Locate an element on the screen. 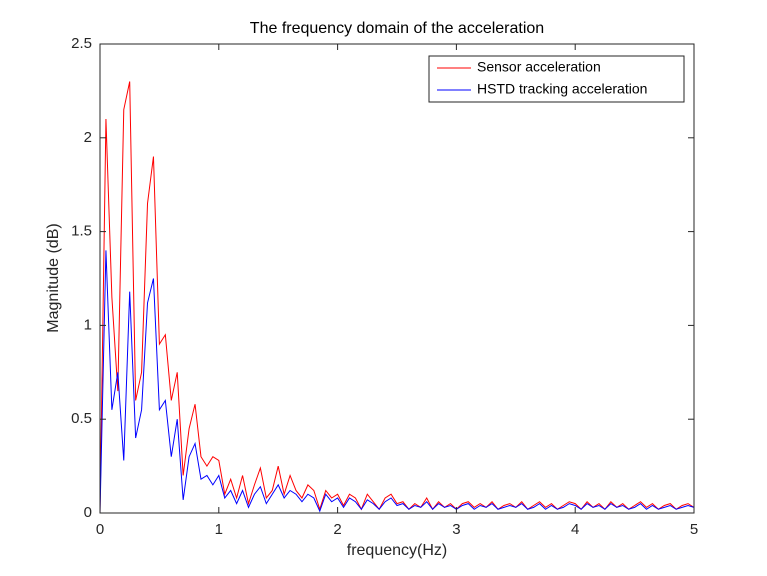  legend-label: Sensor acceleration is located at coordinates (539, 67).